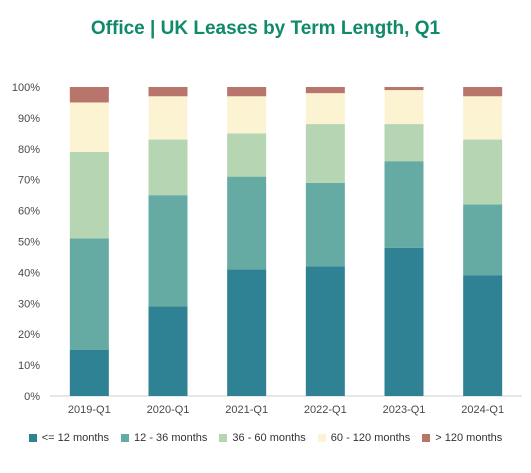  Describe the element at coordinates (26, 88) in the screenshot. I see `y-tick-label: 100%` at that location.